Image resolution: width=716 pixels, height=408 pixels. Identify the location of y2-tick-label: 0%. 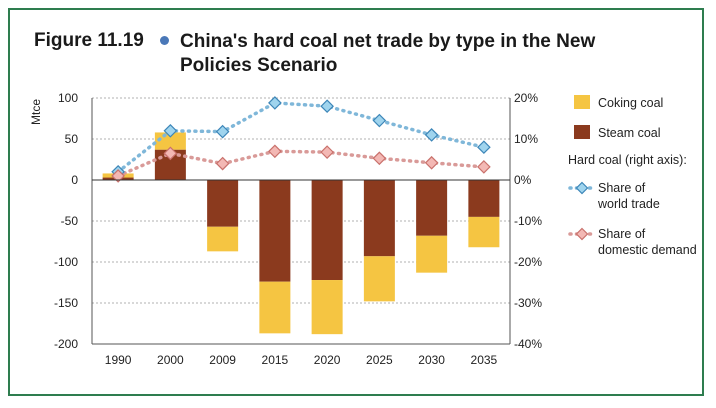
(523, 180).